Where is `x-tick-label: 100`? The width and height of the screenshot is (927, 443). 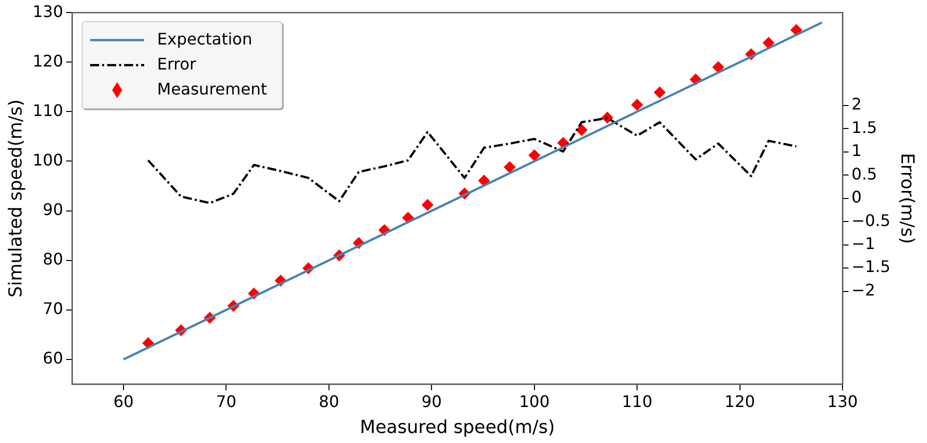 x-tick-label: 100 is located at coordinates (534, 401).